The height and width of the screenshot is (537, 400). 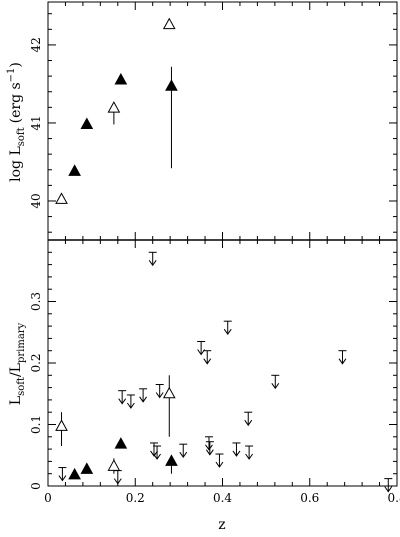 What do you see at coordinates (36, 122) in the screenshot?
I see `top-y-tick-label: 41` at bounding box center [36, 122].